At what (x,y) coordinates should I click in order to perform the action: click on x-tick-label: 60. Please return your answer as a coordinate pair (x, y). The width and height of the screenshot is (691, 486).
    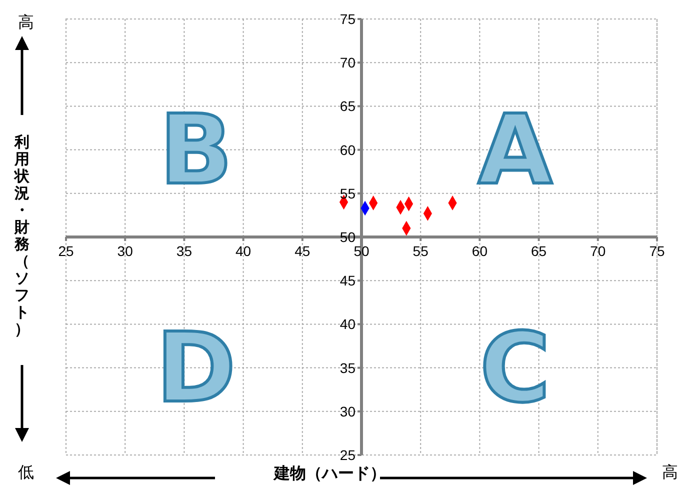
    Looking at the image, I should click on (480, 251).